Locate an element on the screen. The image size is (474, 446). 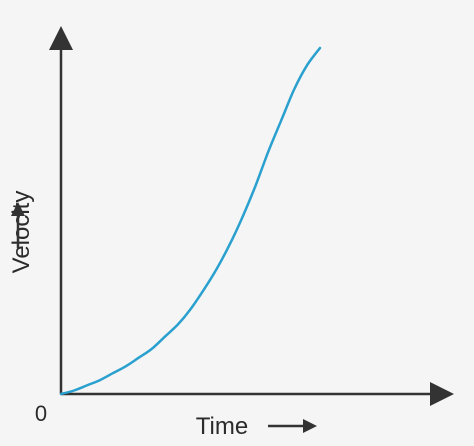
x-axis-arrow-icon is located at coordinates (442, 394).